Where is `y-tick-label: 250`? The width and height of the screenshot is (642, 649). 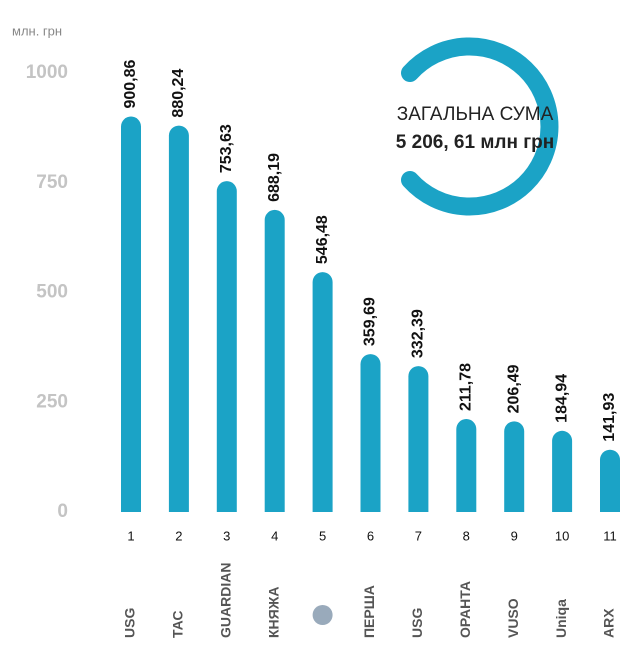 y-tick-label: 250 is located at coordinates (52, 401).